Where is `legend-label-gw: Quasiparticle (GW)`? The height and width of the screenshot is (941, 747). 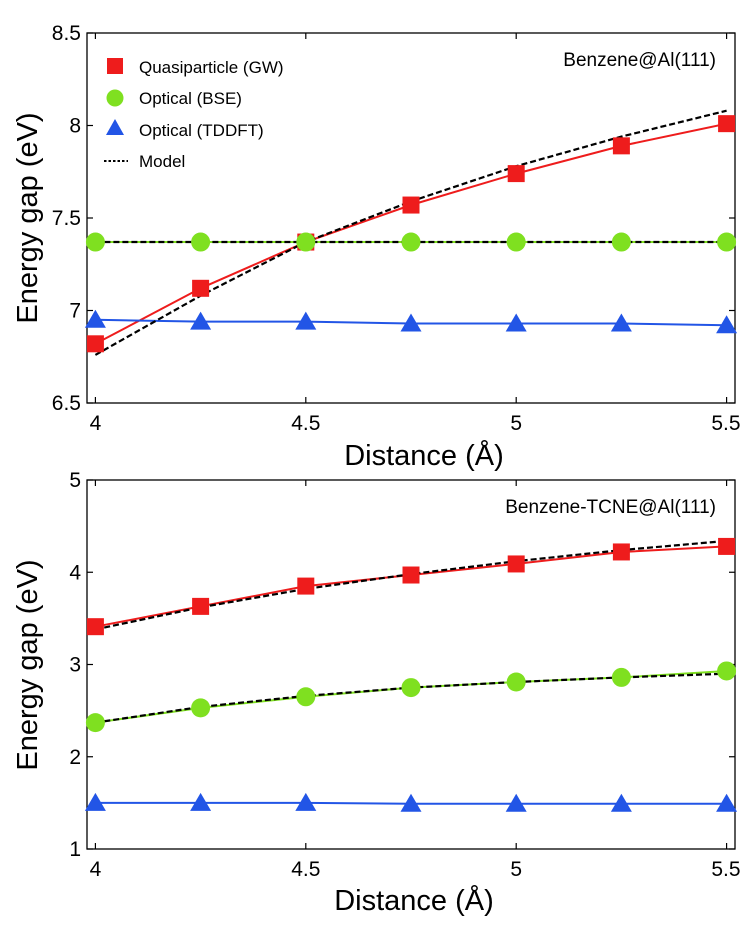 legend-label-gw: Quasiparticle (GW) is located at coordinates (211, 67).